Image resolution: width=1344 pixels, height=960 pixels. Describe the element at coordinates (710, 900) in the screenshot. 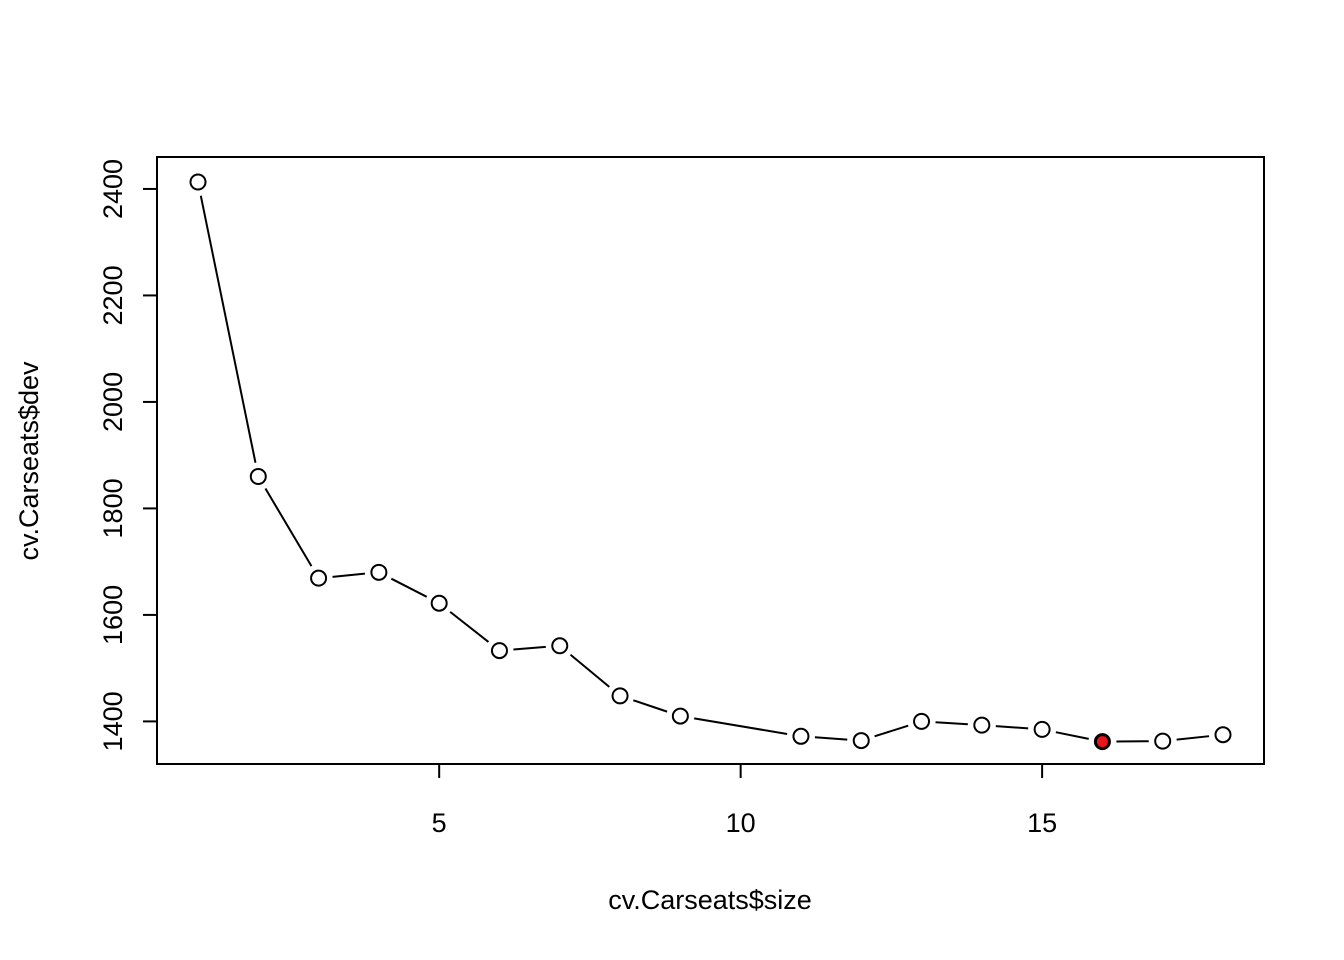

I see `x-axis-title: cv.Carseats$size` at that location.